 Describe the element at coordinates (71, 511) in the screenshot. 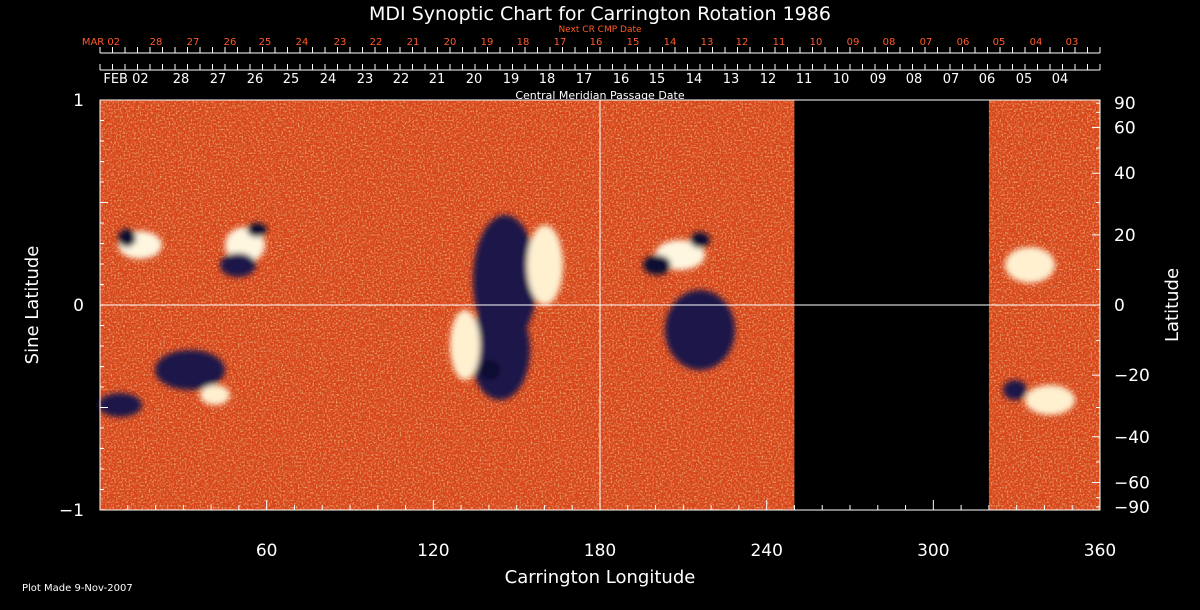

I see `y-left-tick-label: −1` at that location.